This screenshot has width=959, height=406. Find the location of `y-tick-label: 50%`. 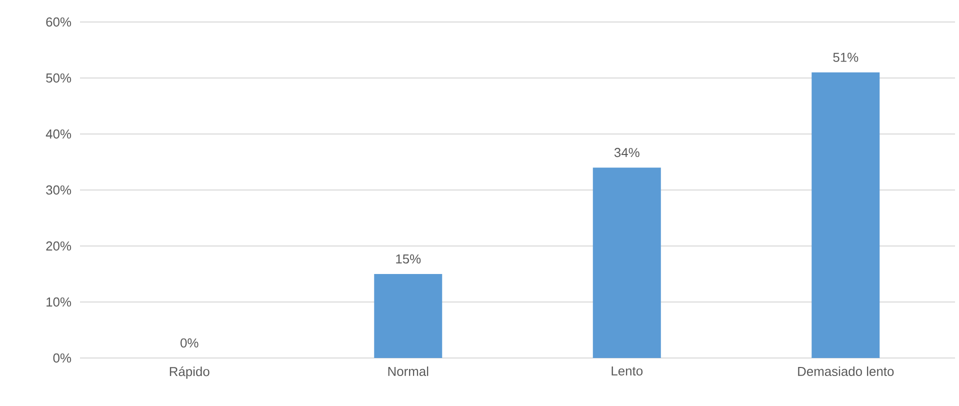

y-tick-label: 50% is located at coordinates (59, 78).